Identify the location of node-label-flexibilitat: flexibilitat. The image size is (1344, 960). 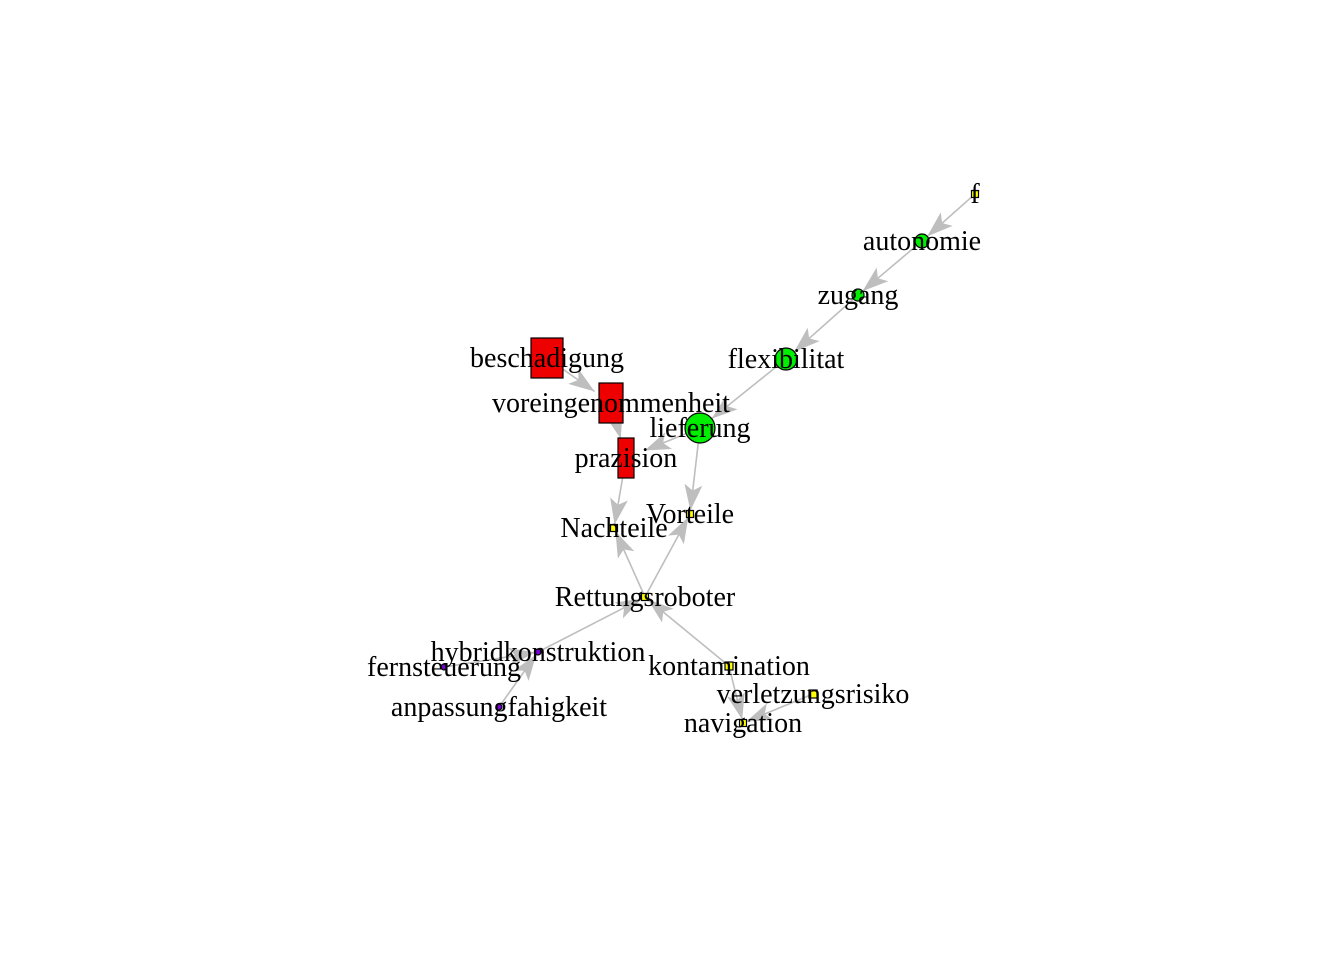
(786, 359).